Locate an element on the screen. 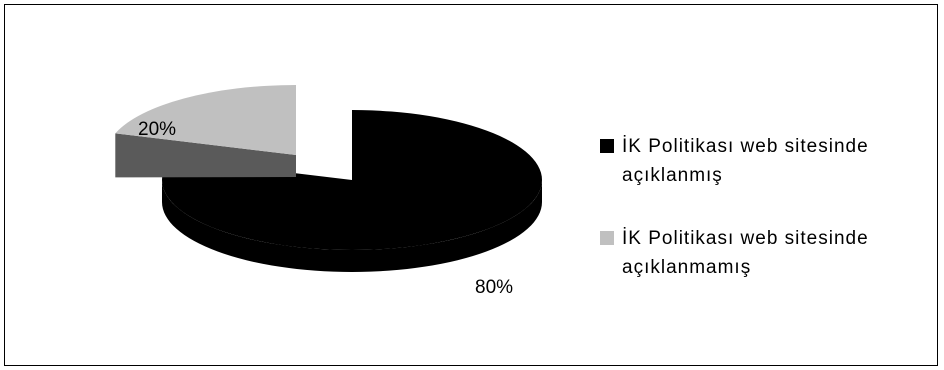  pie-slice-aciklanmis-side is located at coordinates (352, 226).